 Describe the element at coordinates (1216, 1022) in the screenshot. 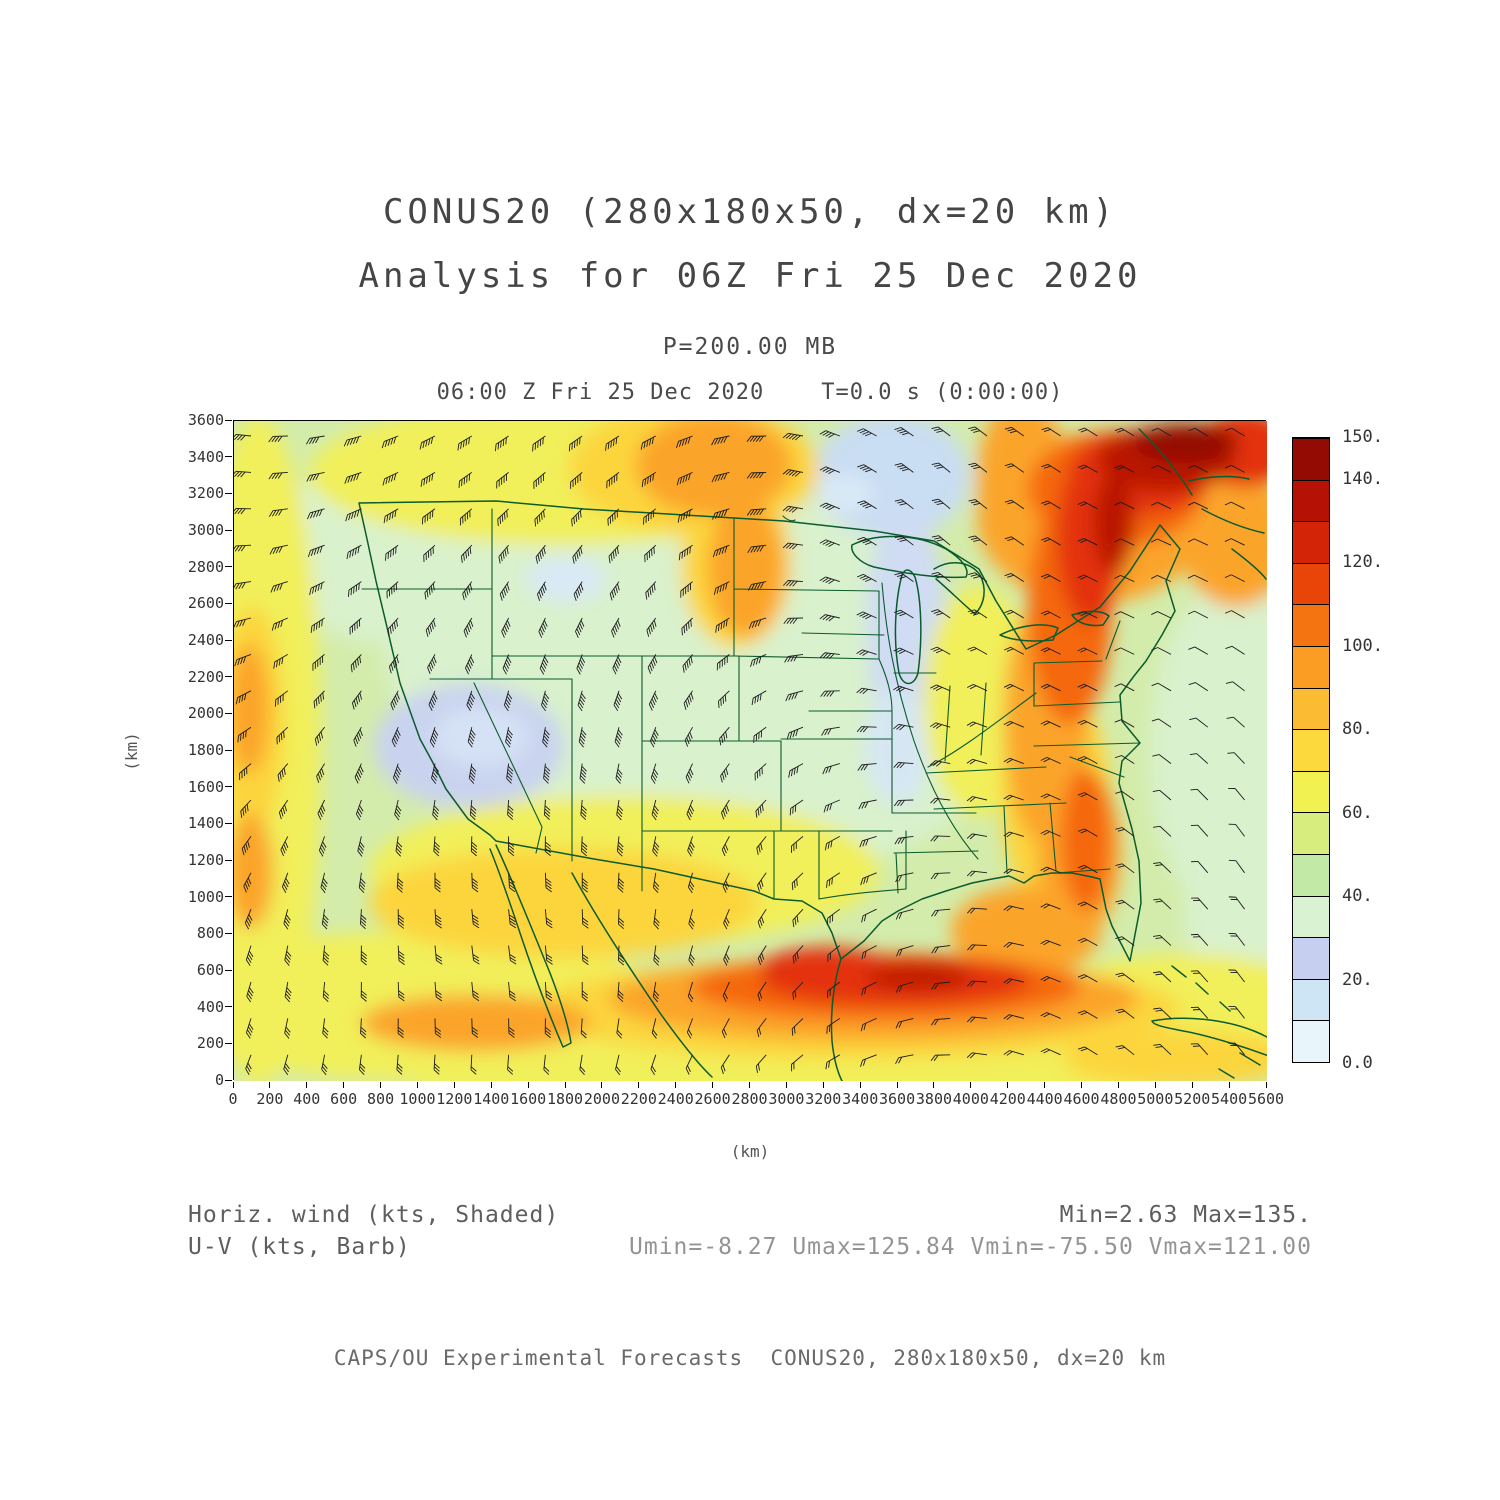

I see `island-outlines` at that location.